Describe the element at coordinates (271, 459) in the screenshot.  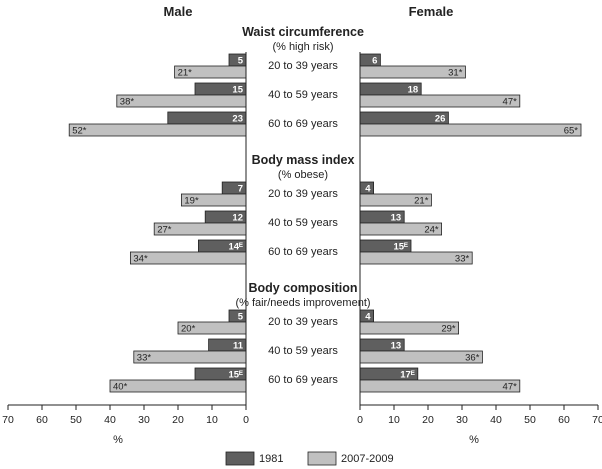
I see `legend-label-1981: 1981` at that location.